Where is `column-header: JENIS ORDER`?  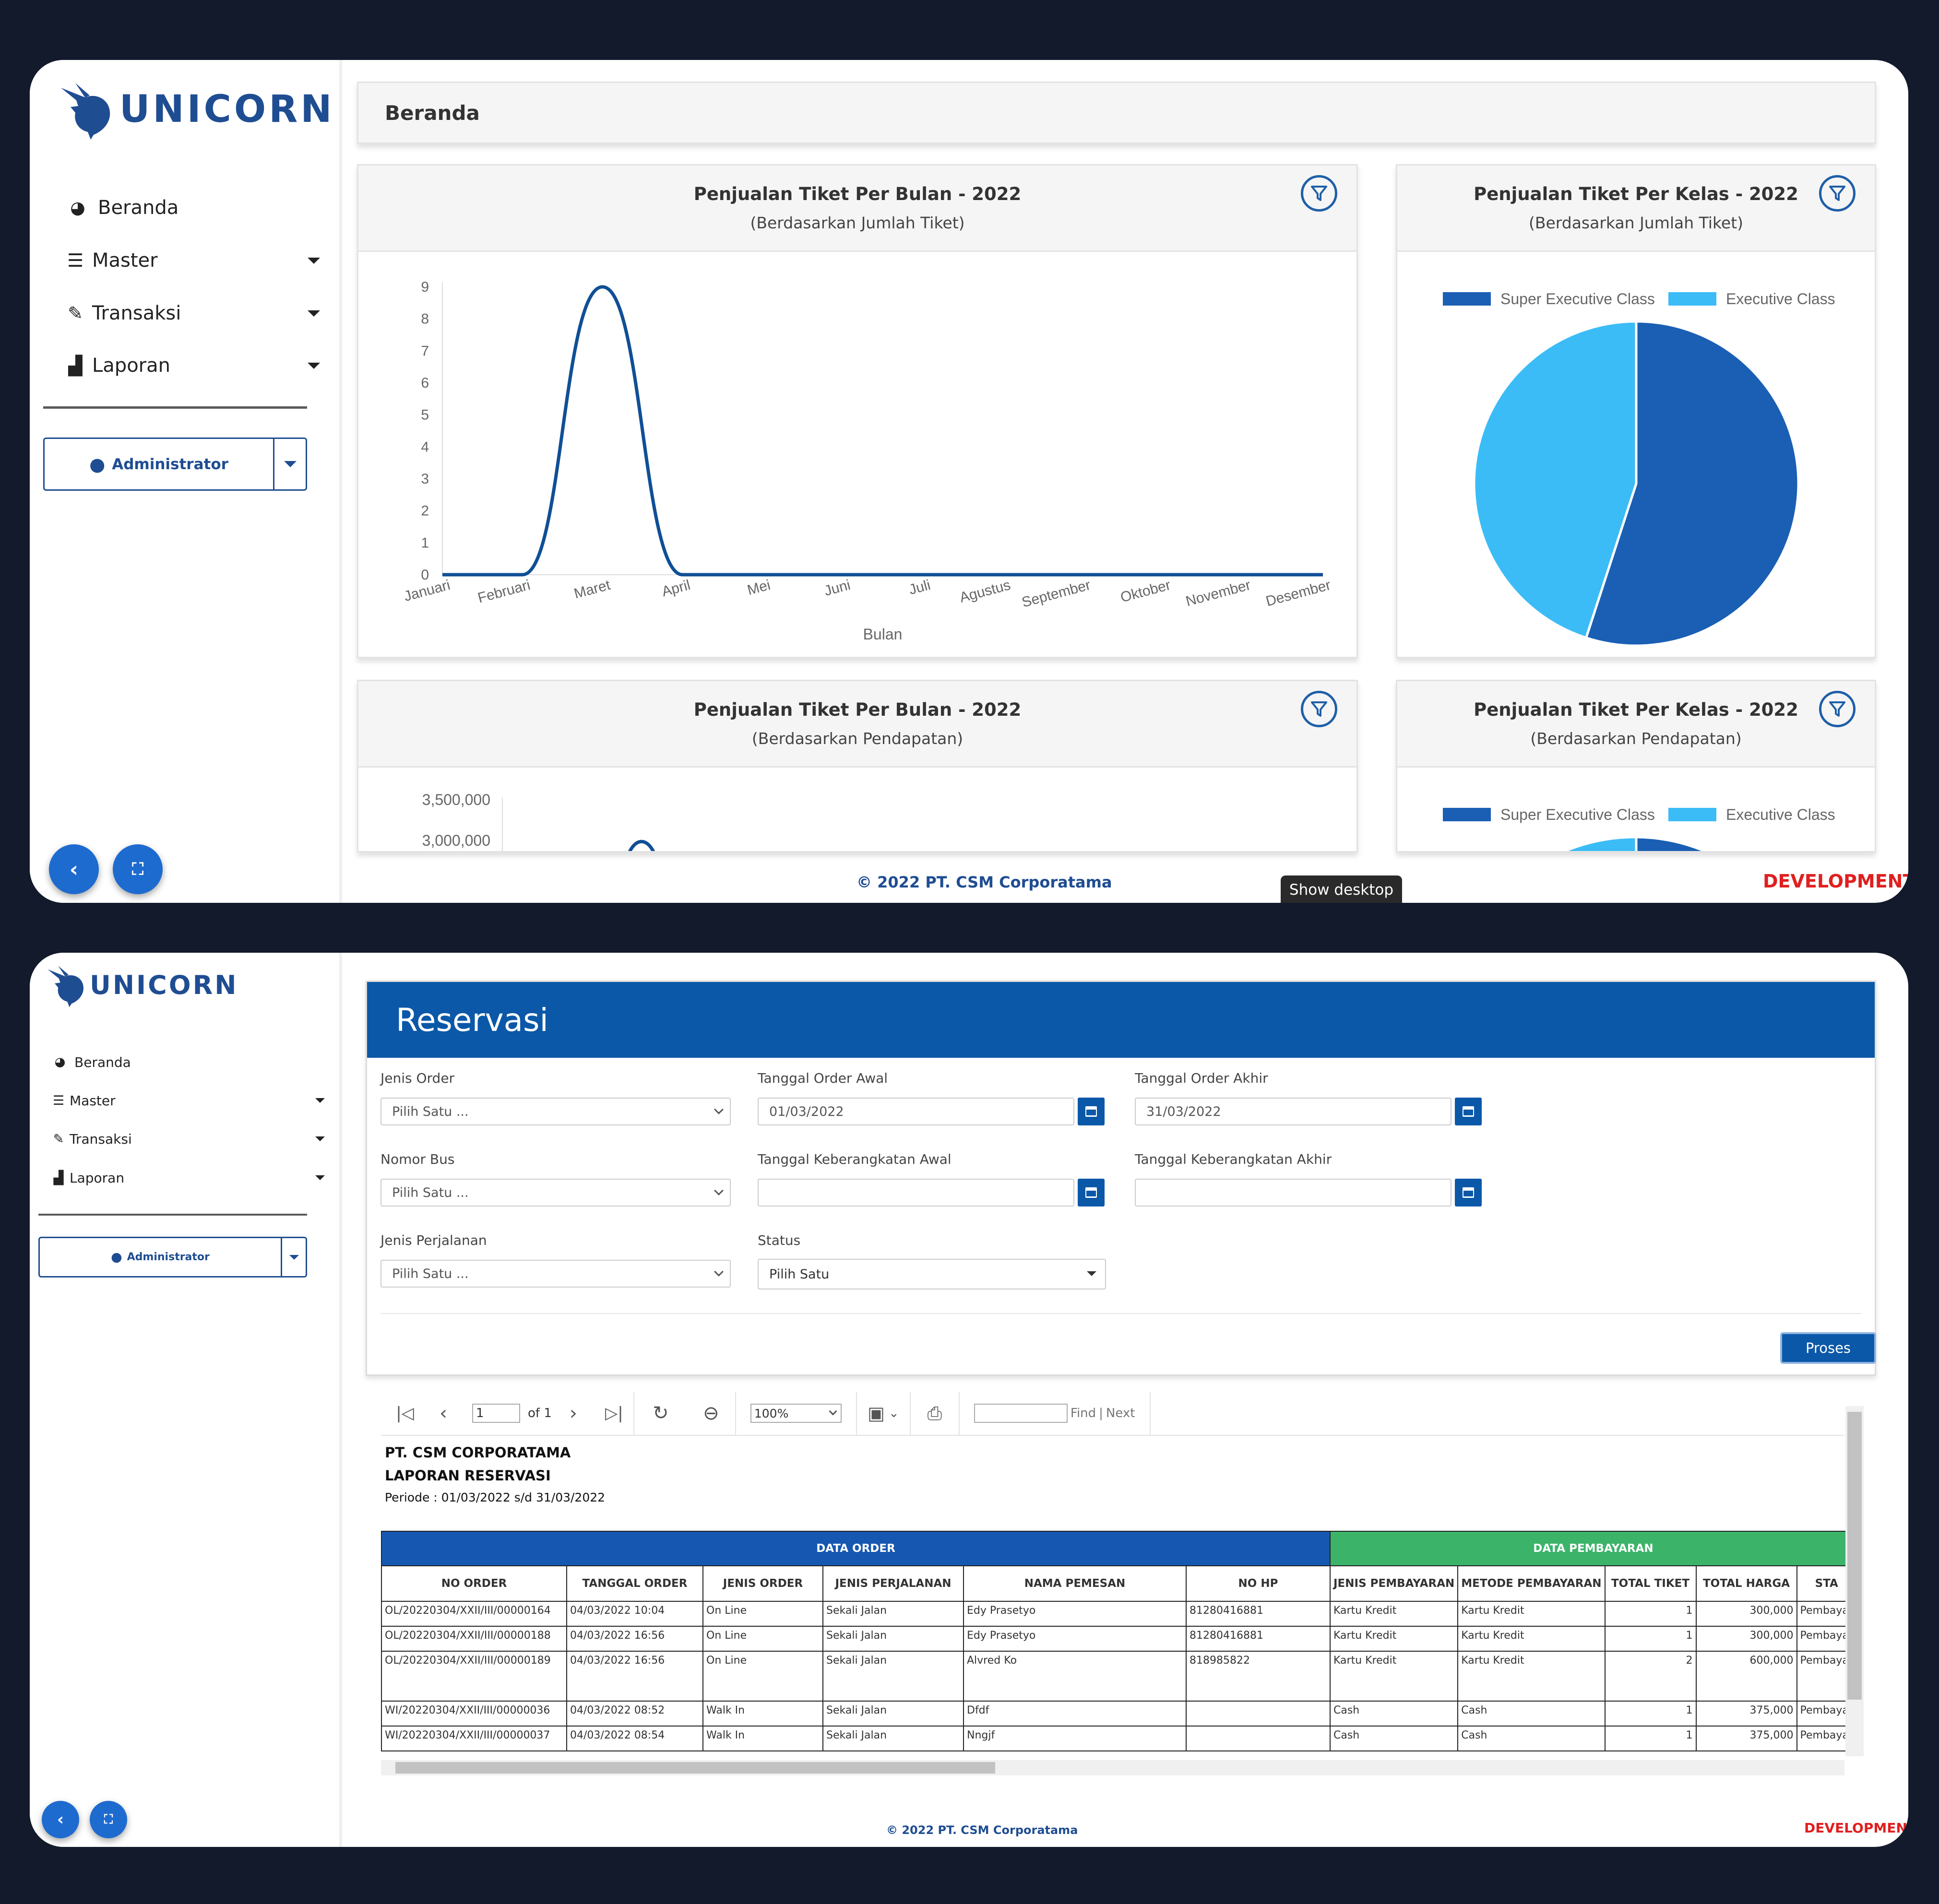 column-header: JENIS ORDER is located at coordinates (762, 1583).